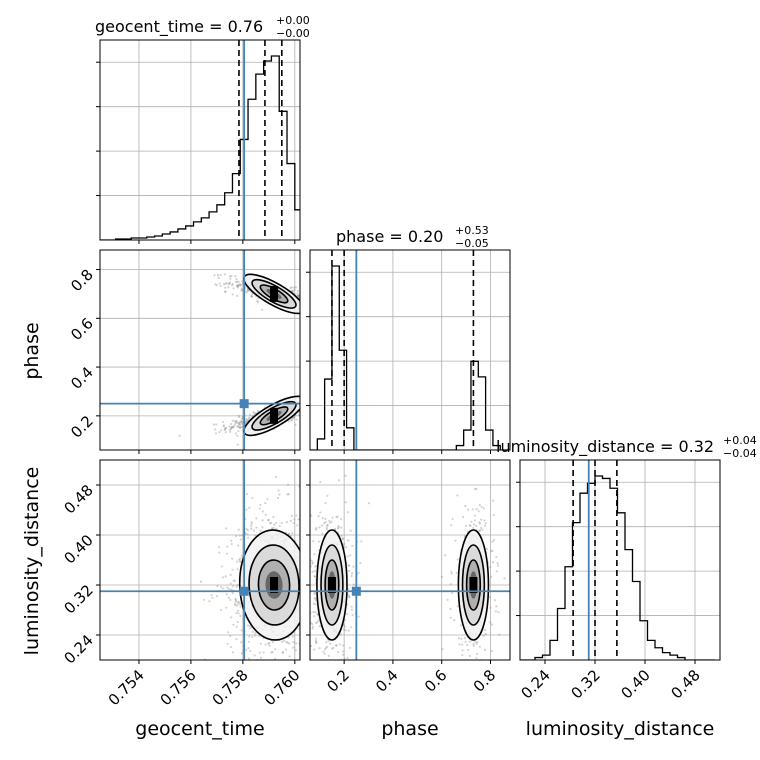 The image size is (760, 760). I want to click on xtick-label-luminosity_distance-3: 0.48, so click(685, 684).